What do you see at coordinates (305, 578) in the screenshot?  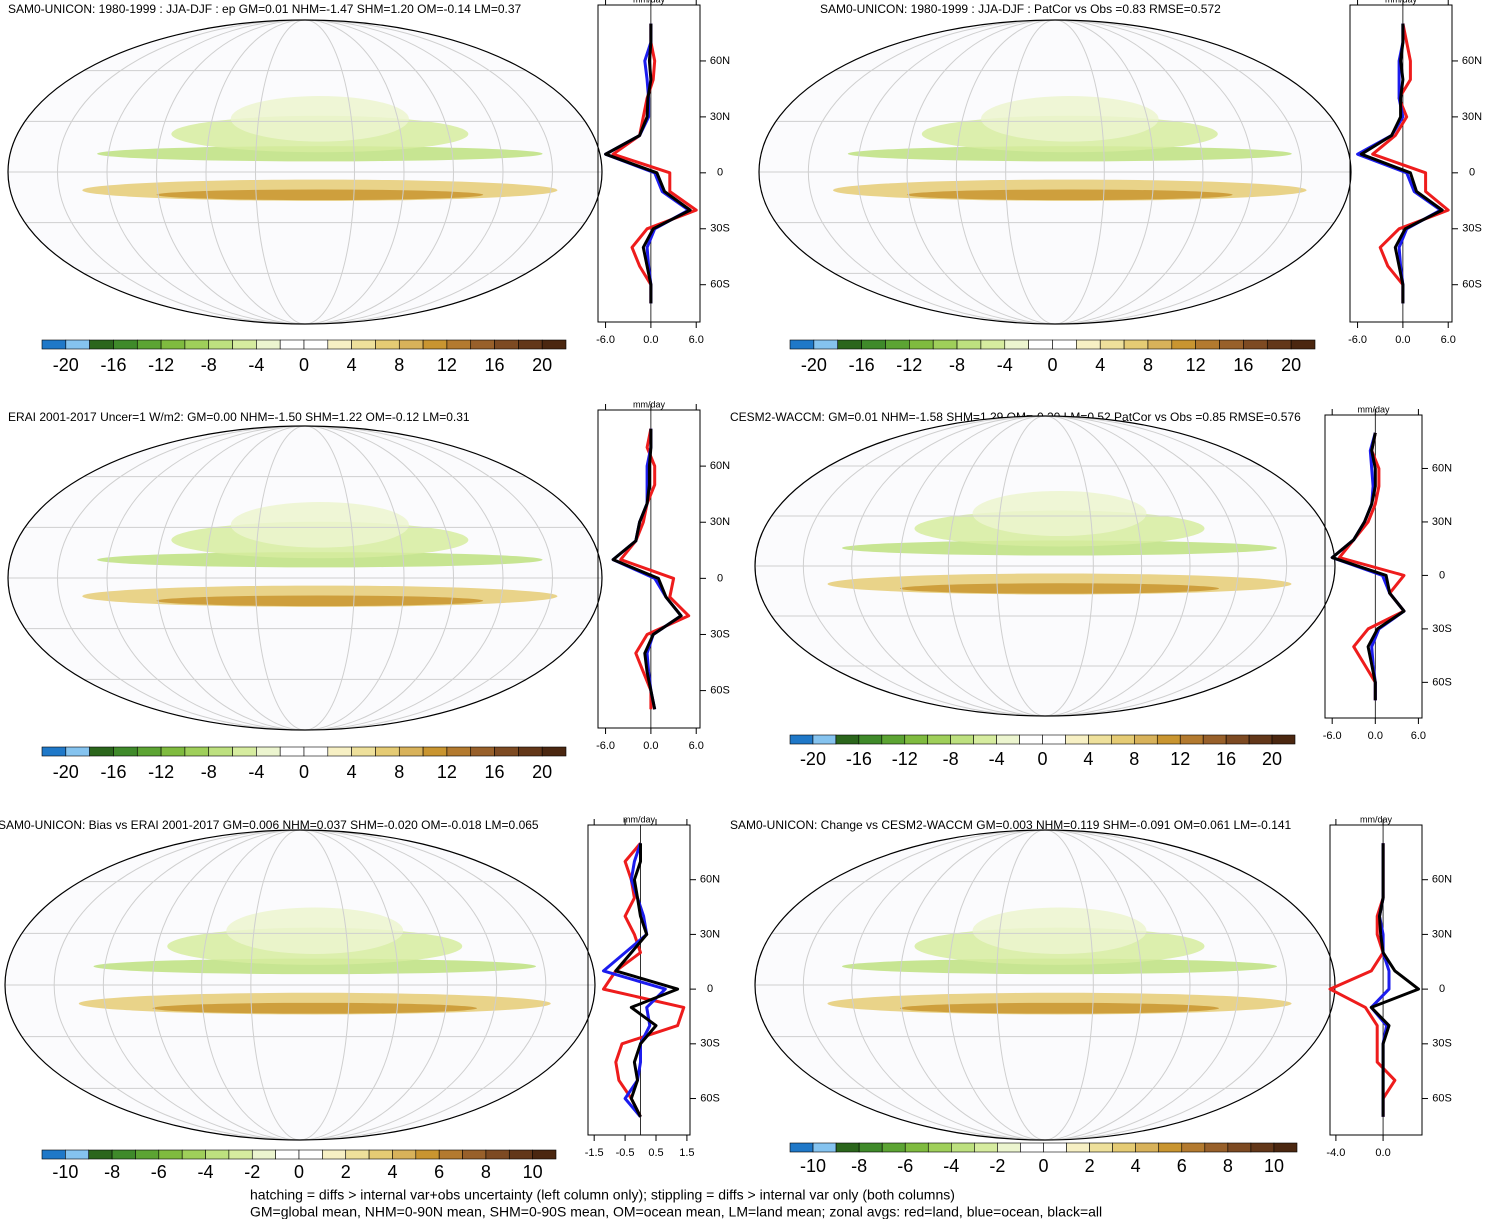 I see `map` at bounding box center [305, 578].